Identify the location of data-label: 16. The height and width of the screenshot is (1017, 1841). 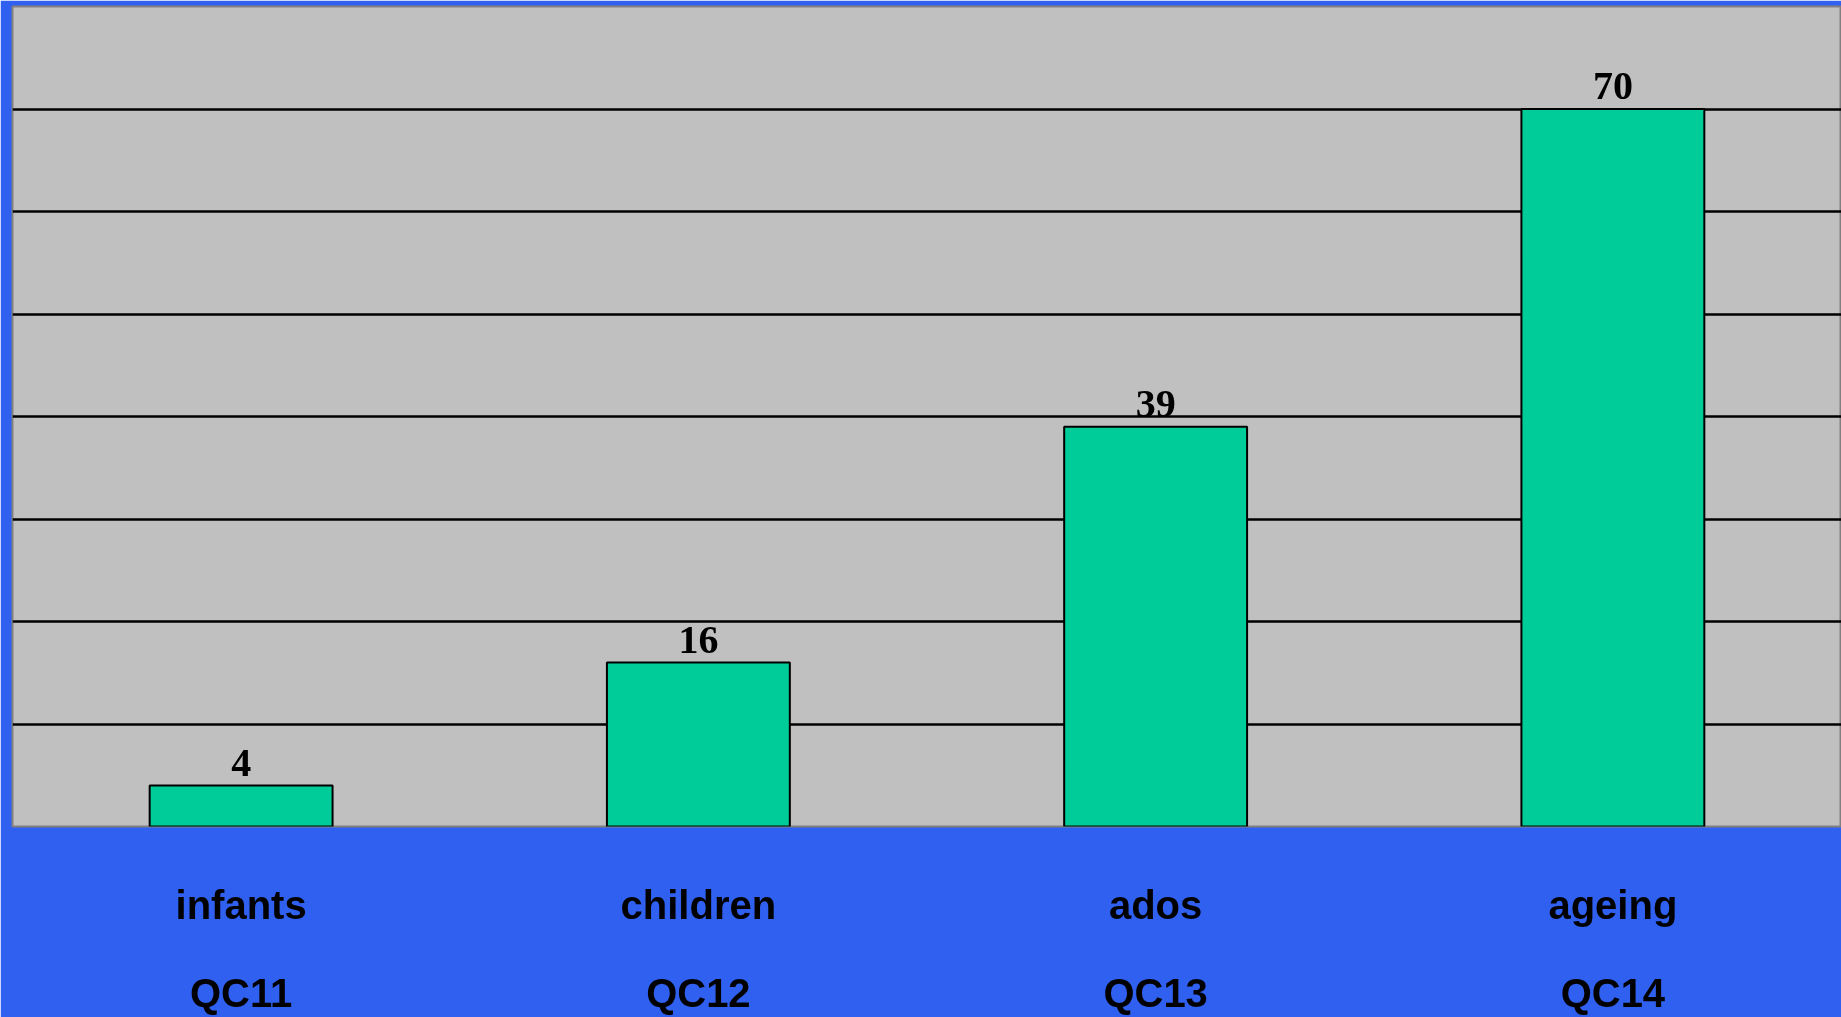
(698, 639).